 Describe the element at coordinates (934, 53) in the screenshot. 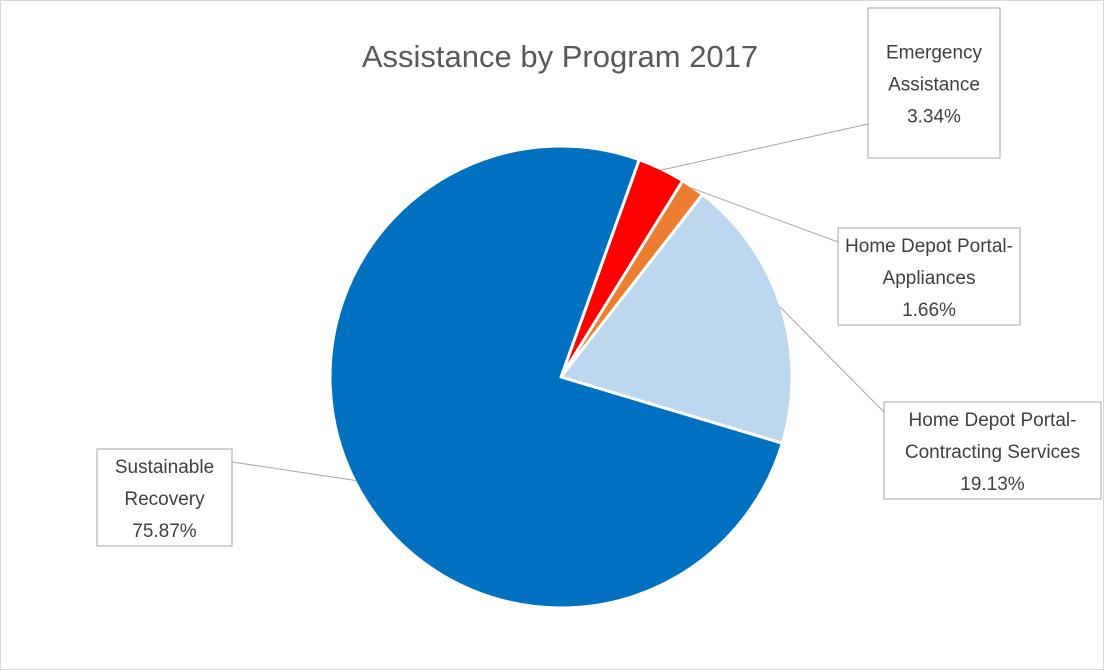

I see `data-label-text: Emergency` at that location.